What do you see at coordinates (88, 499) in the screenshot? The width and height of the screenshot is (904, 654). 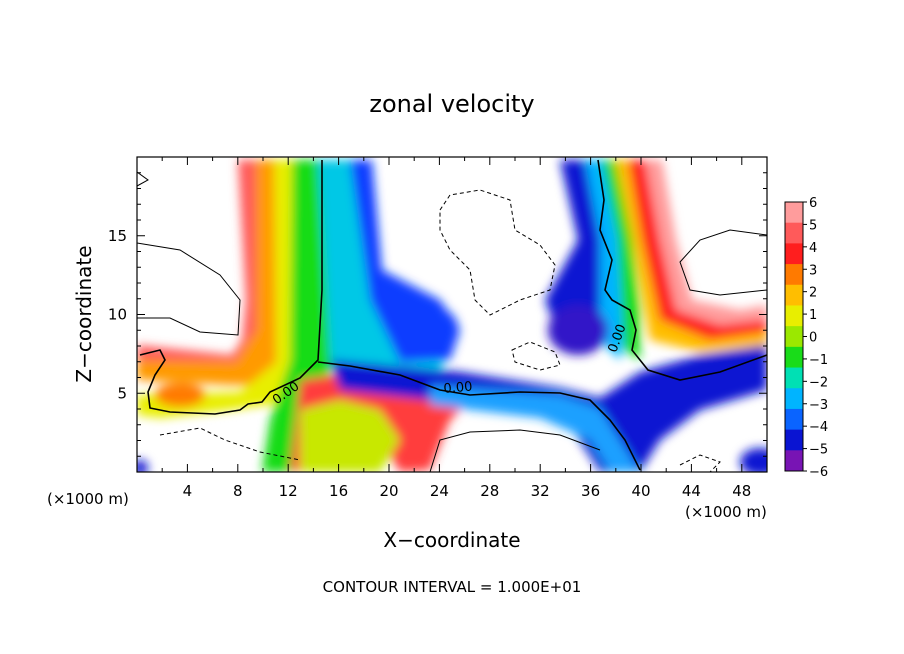 I see `x-unit-left: (×1000 m)` at bounding box center [88, 499].